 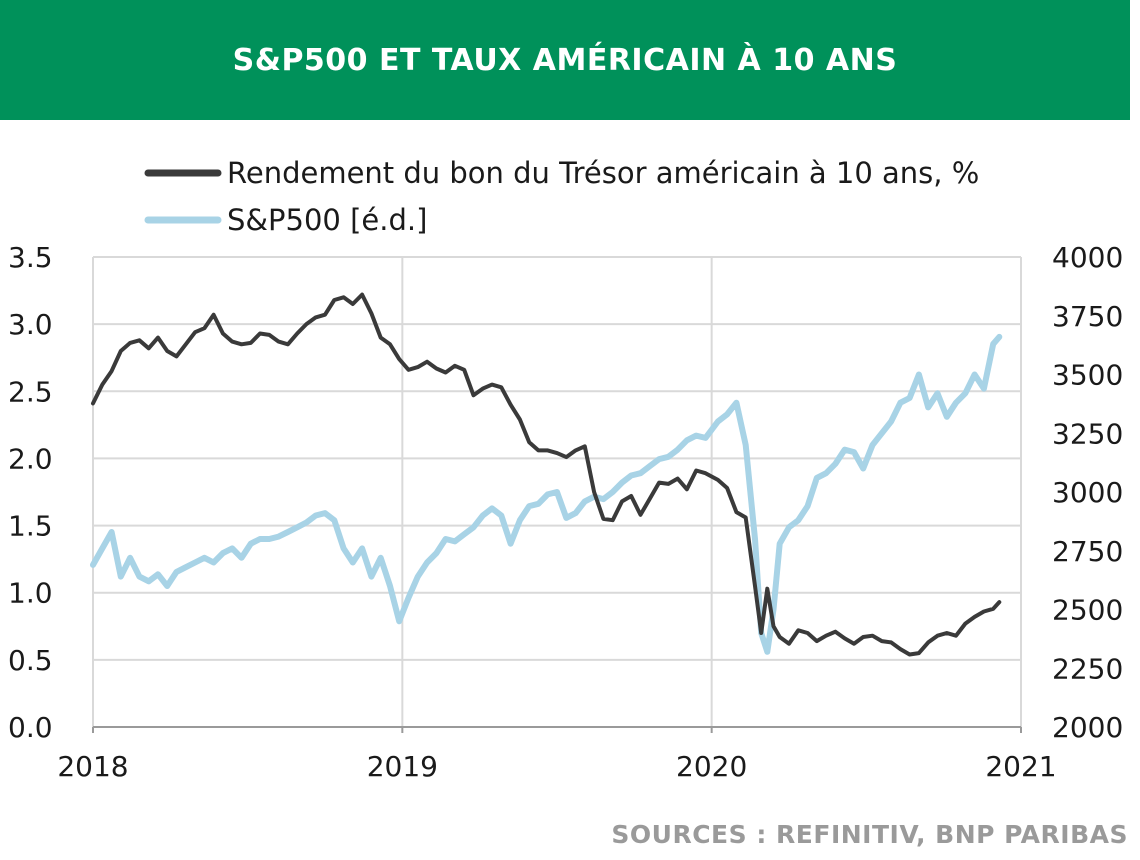 I want to click on x-tick-label: 2018, so click(x=92, y=766).